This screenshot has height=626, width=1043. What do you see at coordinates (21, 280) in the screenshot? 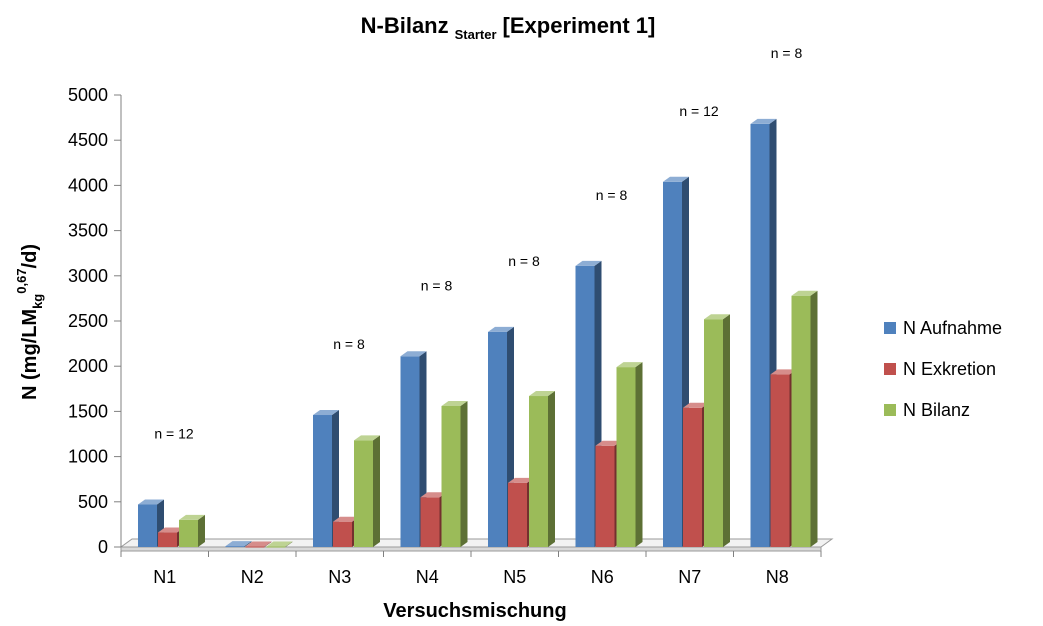
I see `y-axis-title-superscript: 0,67` at bounding box center [21, 280].